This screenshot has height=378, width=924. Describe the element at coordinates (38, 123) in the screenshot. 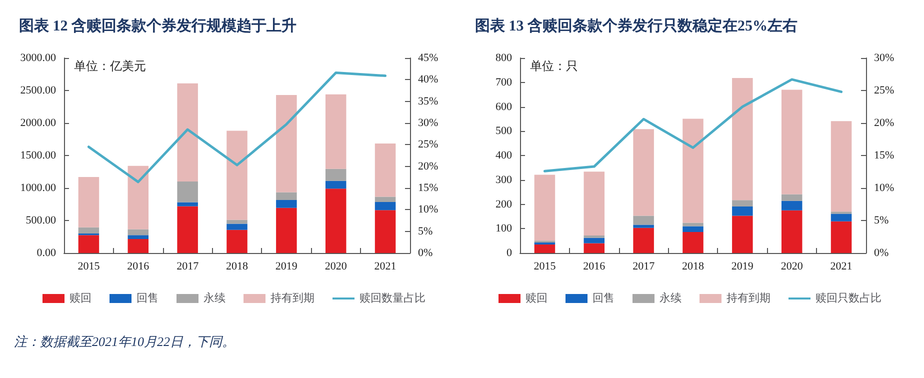

I see `y-tick-label: 2000.00` at that location.